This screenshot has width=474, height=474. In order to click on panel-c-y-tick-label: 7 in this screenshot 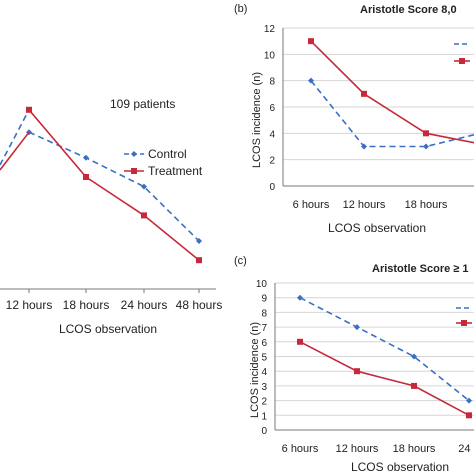, I will do `click(264, 328)`.